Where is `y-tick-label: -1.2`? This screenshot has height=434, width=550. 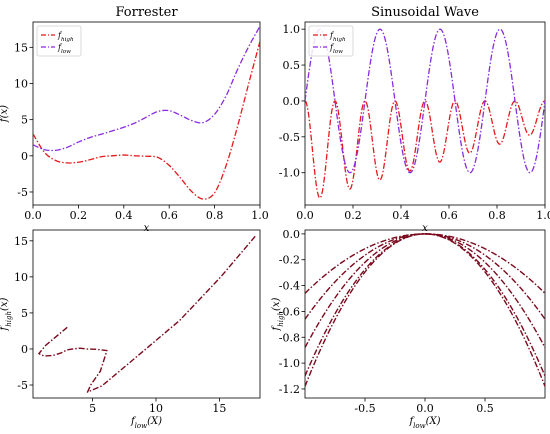 y-tick-label: -1.2 is located at coordinates (289, 389).